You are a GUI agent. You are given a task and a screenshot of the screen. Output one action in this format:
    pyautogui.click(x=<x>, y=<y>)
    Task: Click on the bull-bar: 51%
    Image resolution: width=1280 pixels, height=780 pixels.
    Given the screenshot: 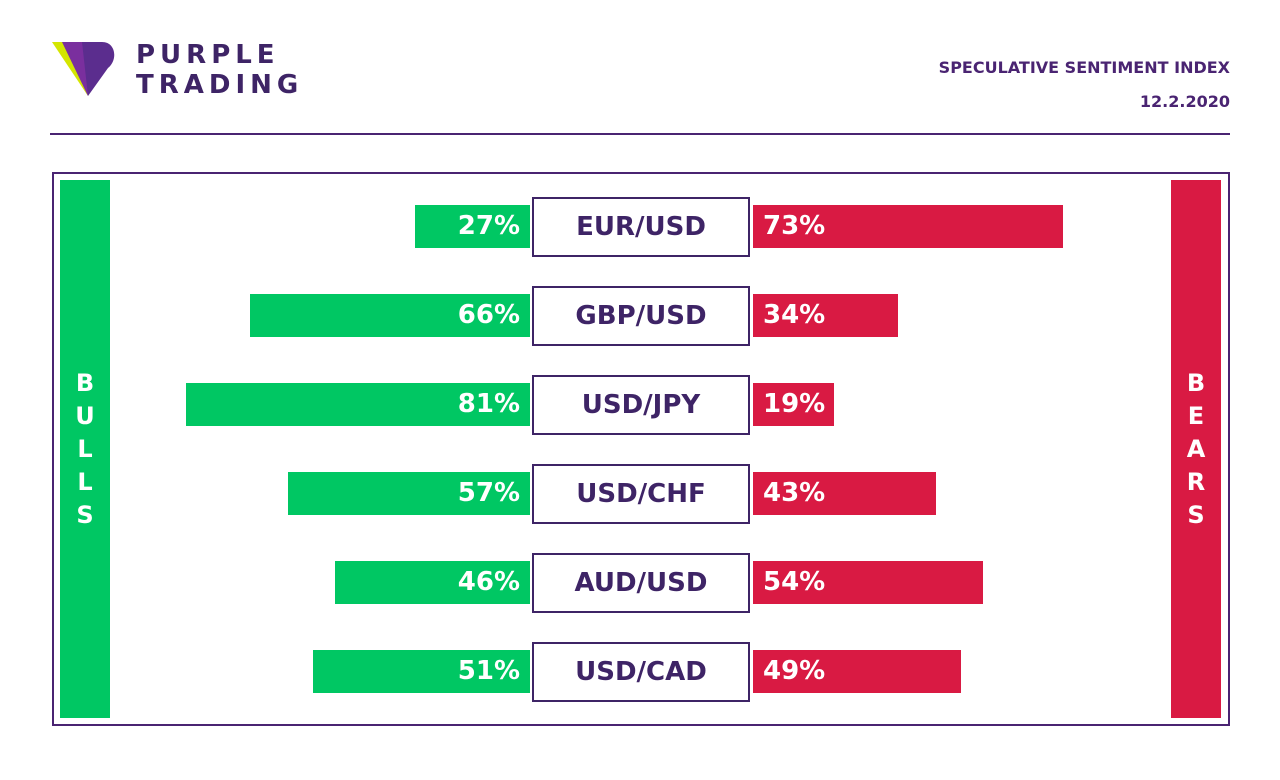 What is the action you would take?
    pyautogui.click(x=421, y=671)
    